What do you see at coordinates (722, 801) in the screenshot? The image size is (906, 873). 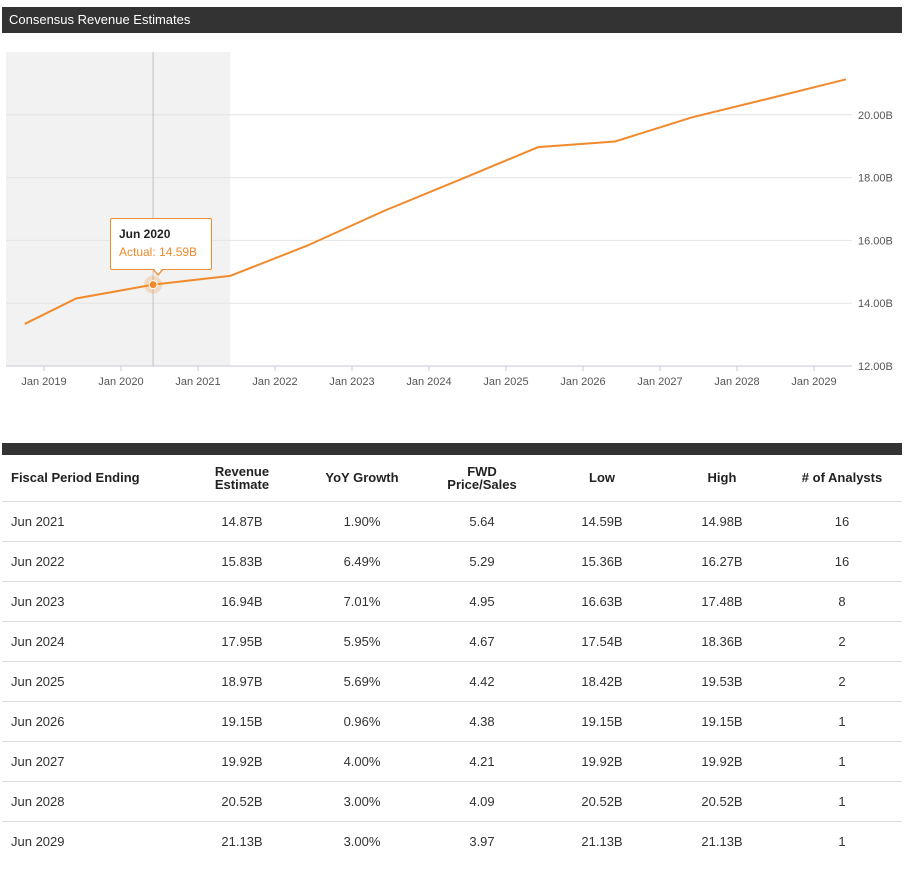 I see `high-cell: 20.52B` at bounding box center [722, 801].